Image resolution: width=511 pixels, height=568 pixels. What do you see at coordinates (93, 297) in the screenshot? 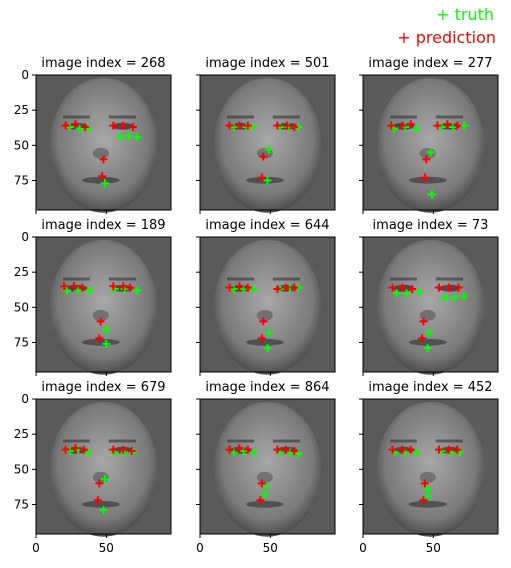
I see `panel-4: image index = 189 0 25 50 75` at bounding box center [93, 297].